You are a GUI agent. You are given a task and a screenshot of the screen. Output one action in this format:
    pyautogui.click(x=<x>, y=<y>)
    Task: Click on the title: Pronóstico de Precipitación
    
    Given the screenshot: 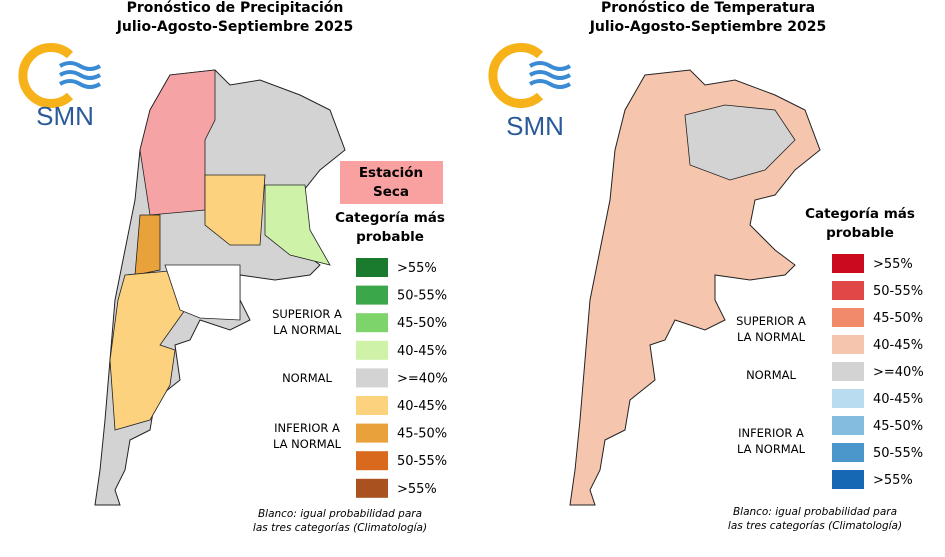 What is the action you would take?
    pyautogui.click(x=235, y=8)
    